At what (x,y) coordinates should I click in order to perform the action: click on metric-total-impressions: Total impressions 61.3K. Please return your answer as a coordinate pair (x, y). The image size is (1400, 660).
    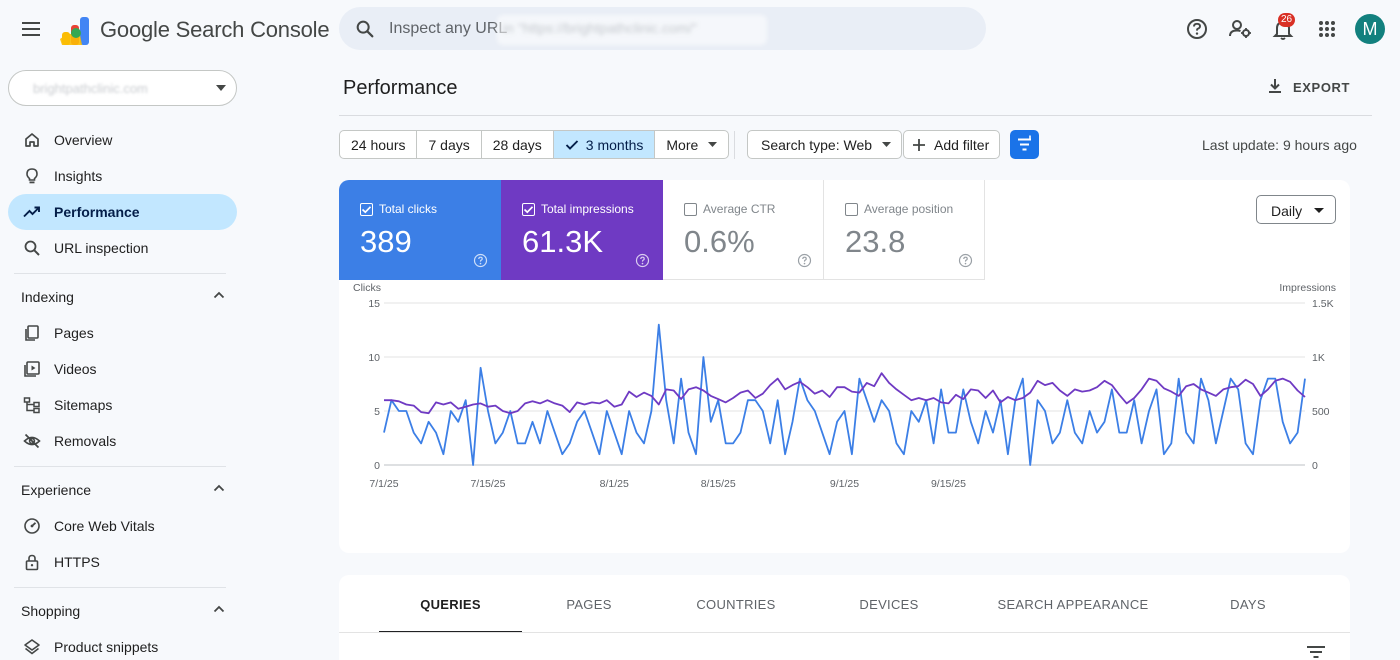
    Looking at the image, I should click on (582, 230).